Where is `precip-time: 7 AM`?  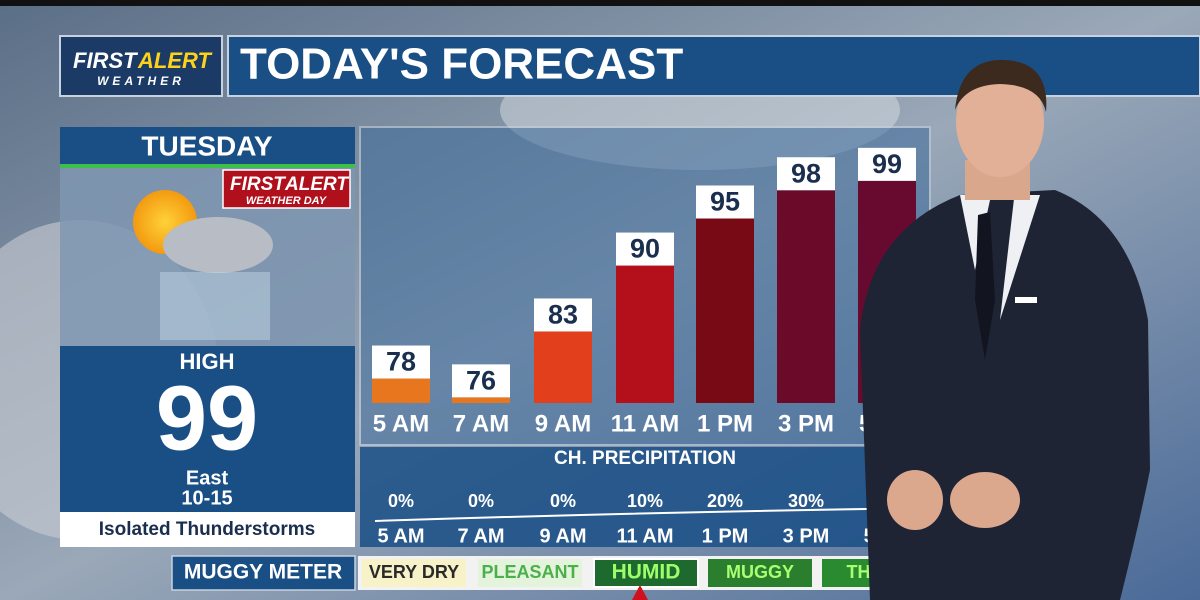 precip-time: 7 AM is located at coordinates (480, 536).